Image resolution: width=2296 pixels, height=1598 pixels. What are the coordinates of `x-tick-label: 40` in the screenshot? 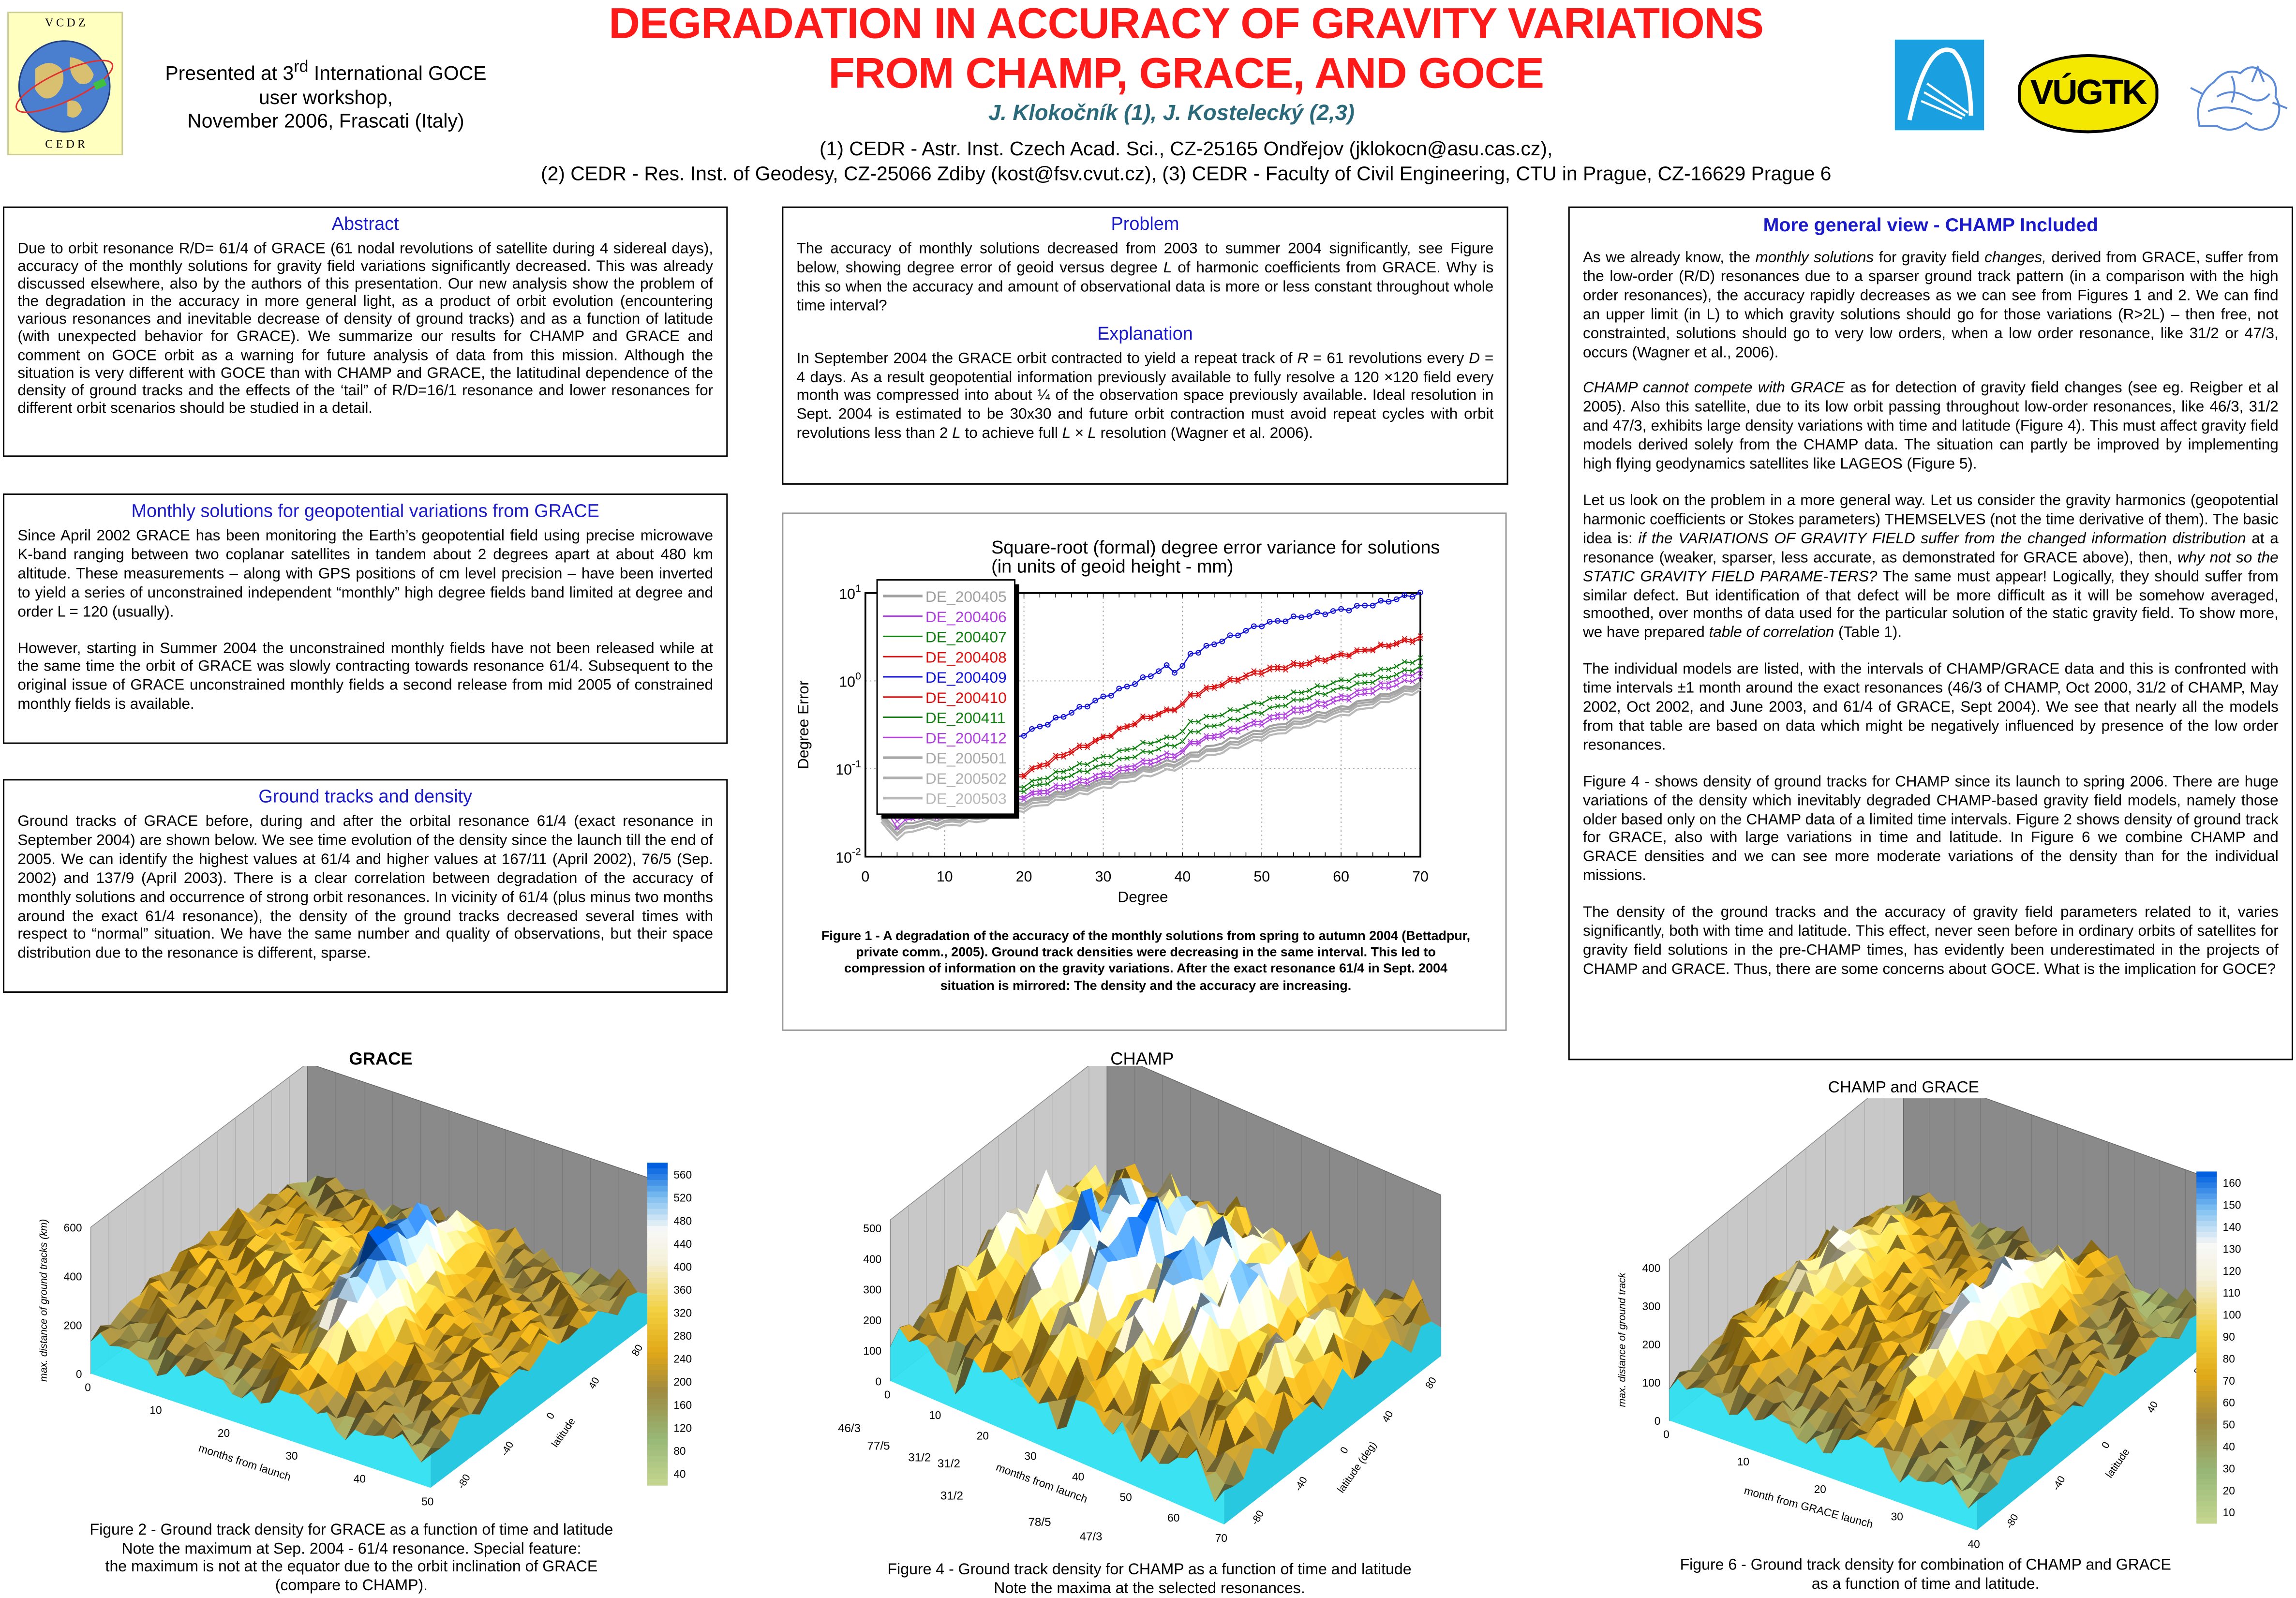 It's located at (1078, 1476).